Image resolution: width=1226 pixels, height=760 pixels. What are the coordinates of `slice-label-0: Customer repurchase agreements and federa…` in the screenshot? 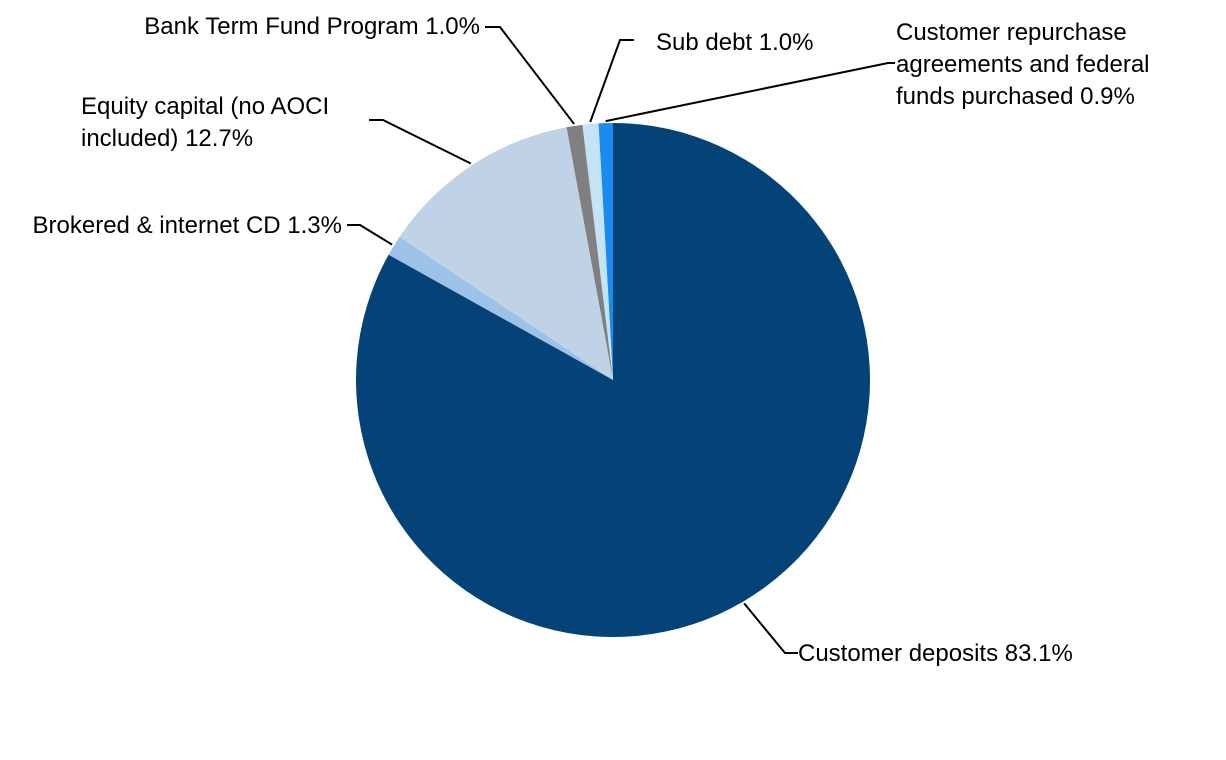 It's located at (1023, 64).